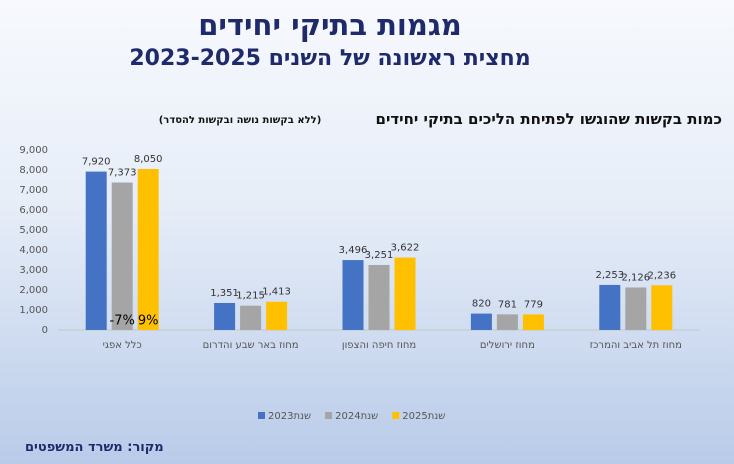 Image resolution: width=734 pixels, height=464 pixels. Describe the element at coordinates (94, 447) in the screenshot. I see `source: מקור: משרד המשפטים` at that location.